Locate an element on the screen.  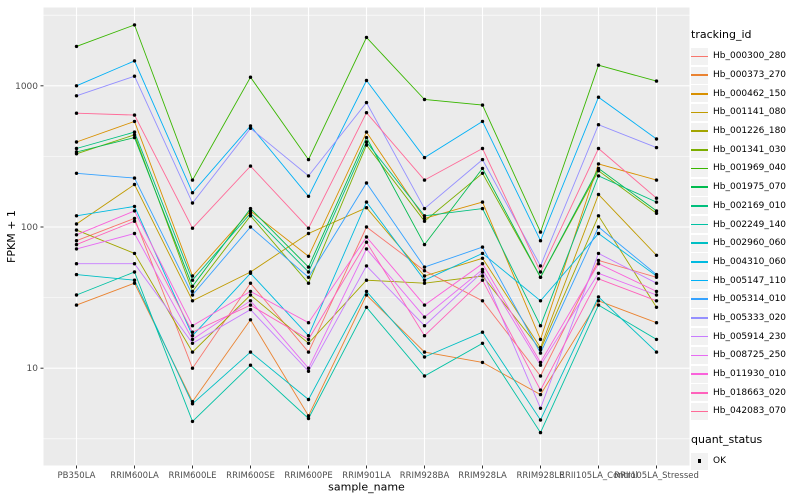
legend-entry-label: Hb_011930_010 is located at coordinates (750, 374).